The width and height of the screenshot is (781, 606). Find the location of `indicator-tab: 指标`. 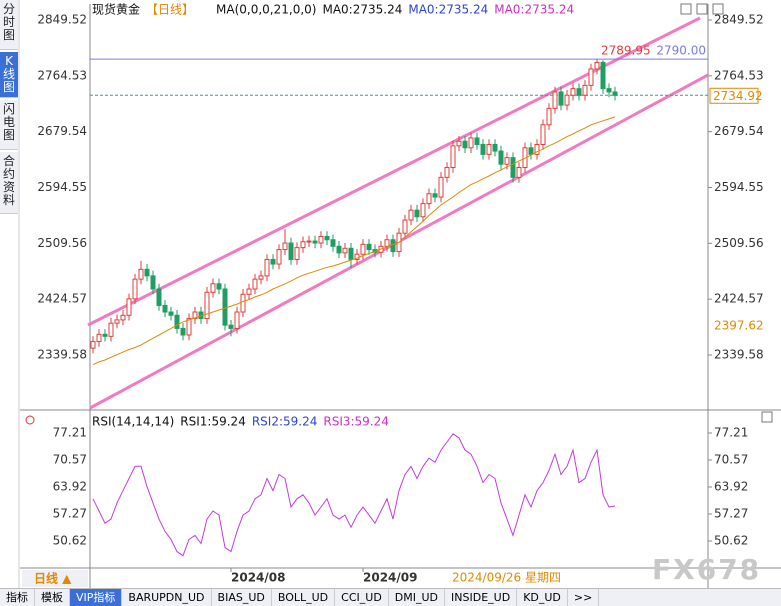

indicator-tab: 指标 is located at coordinates (17, 597).